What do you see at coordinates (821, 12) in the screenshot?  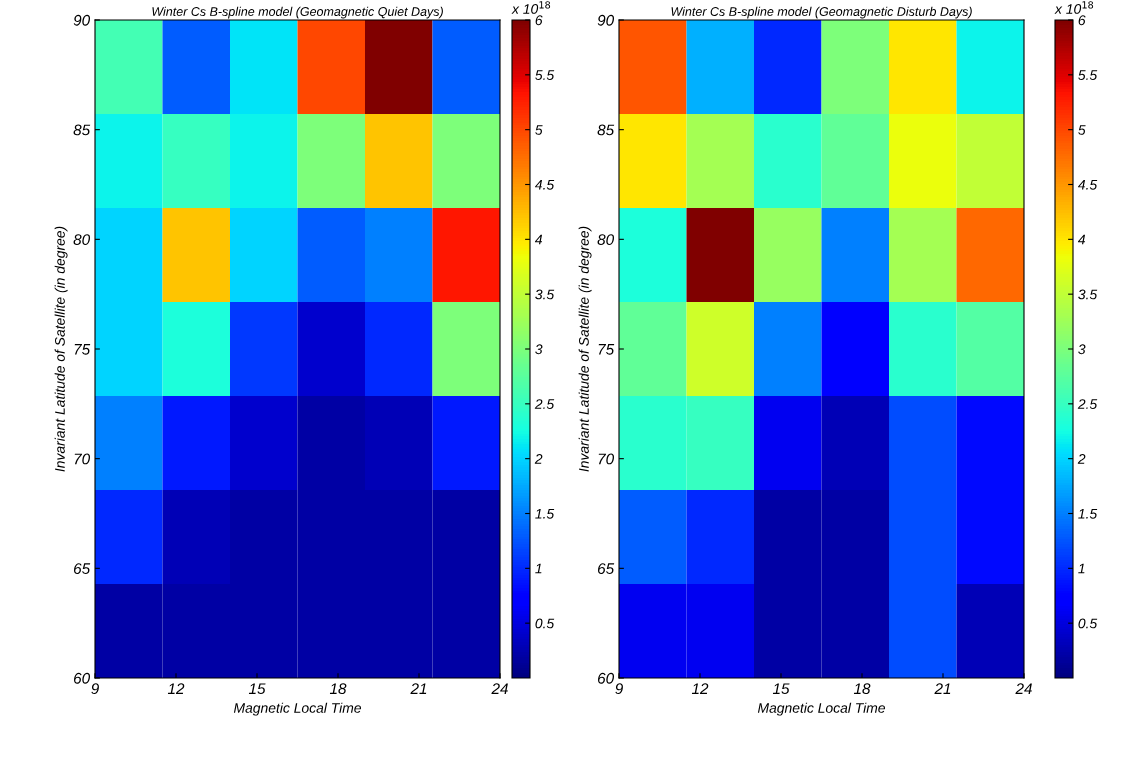 I see `chart-title: Winter Cs B-spline model (Geomagnetic Disturb Days)` at bounding box center [821, 12].